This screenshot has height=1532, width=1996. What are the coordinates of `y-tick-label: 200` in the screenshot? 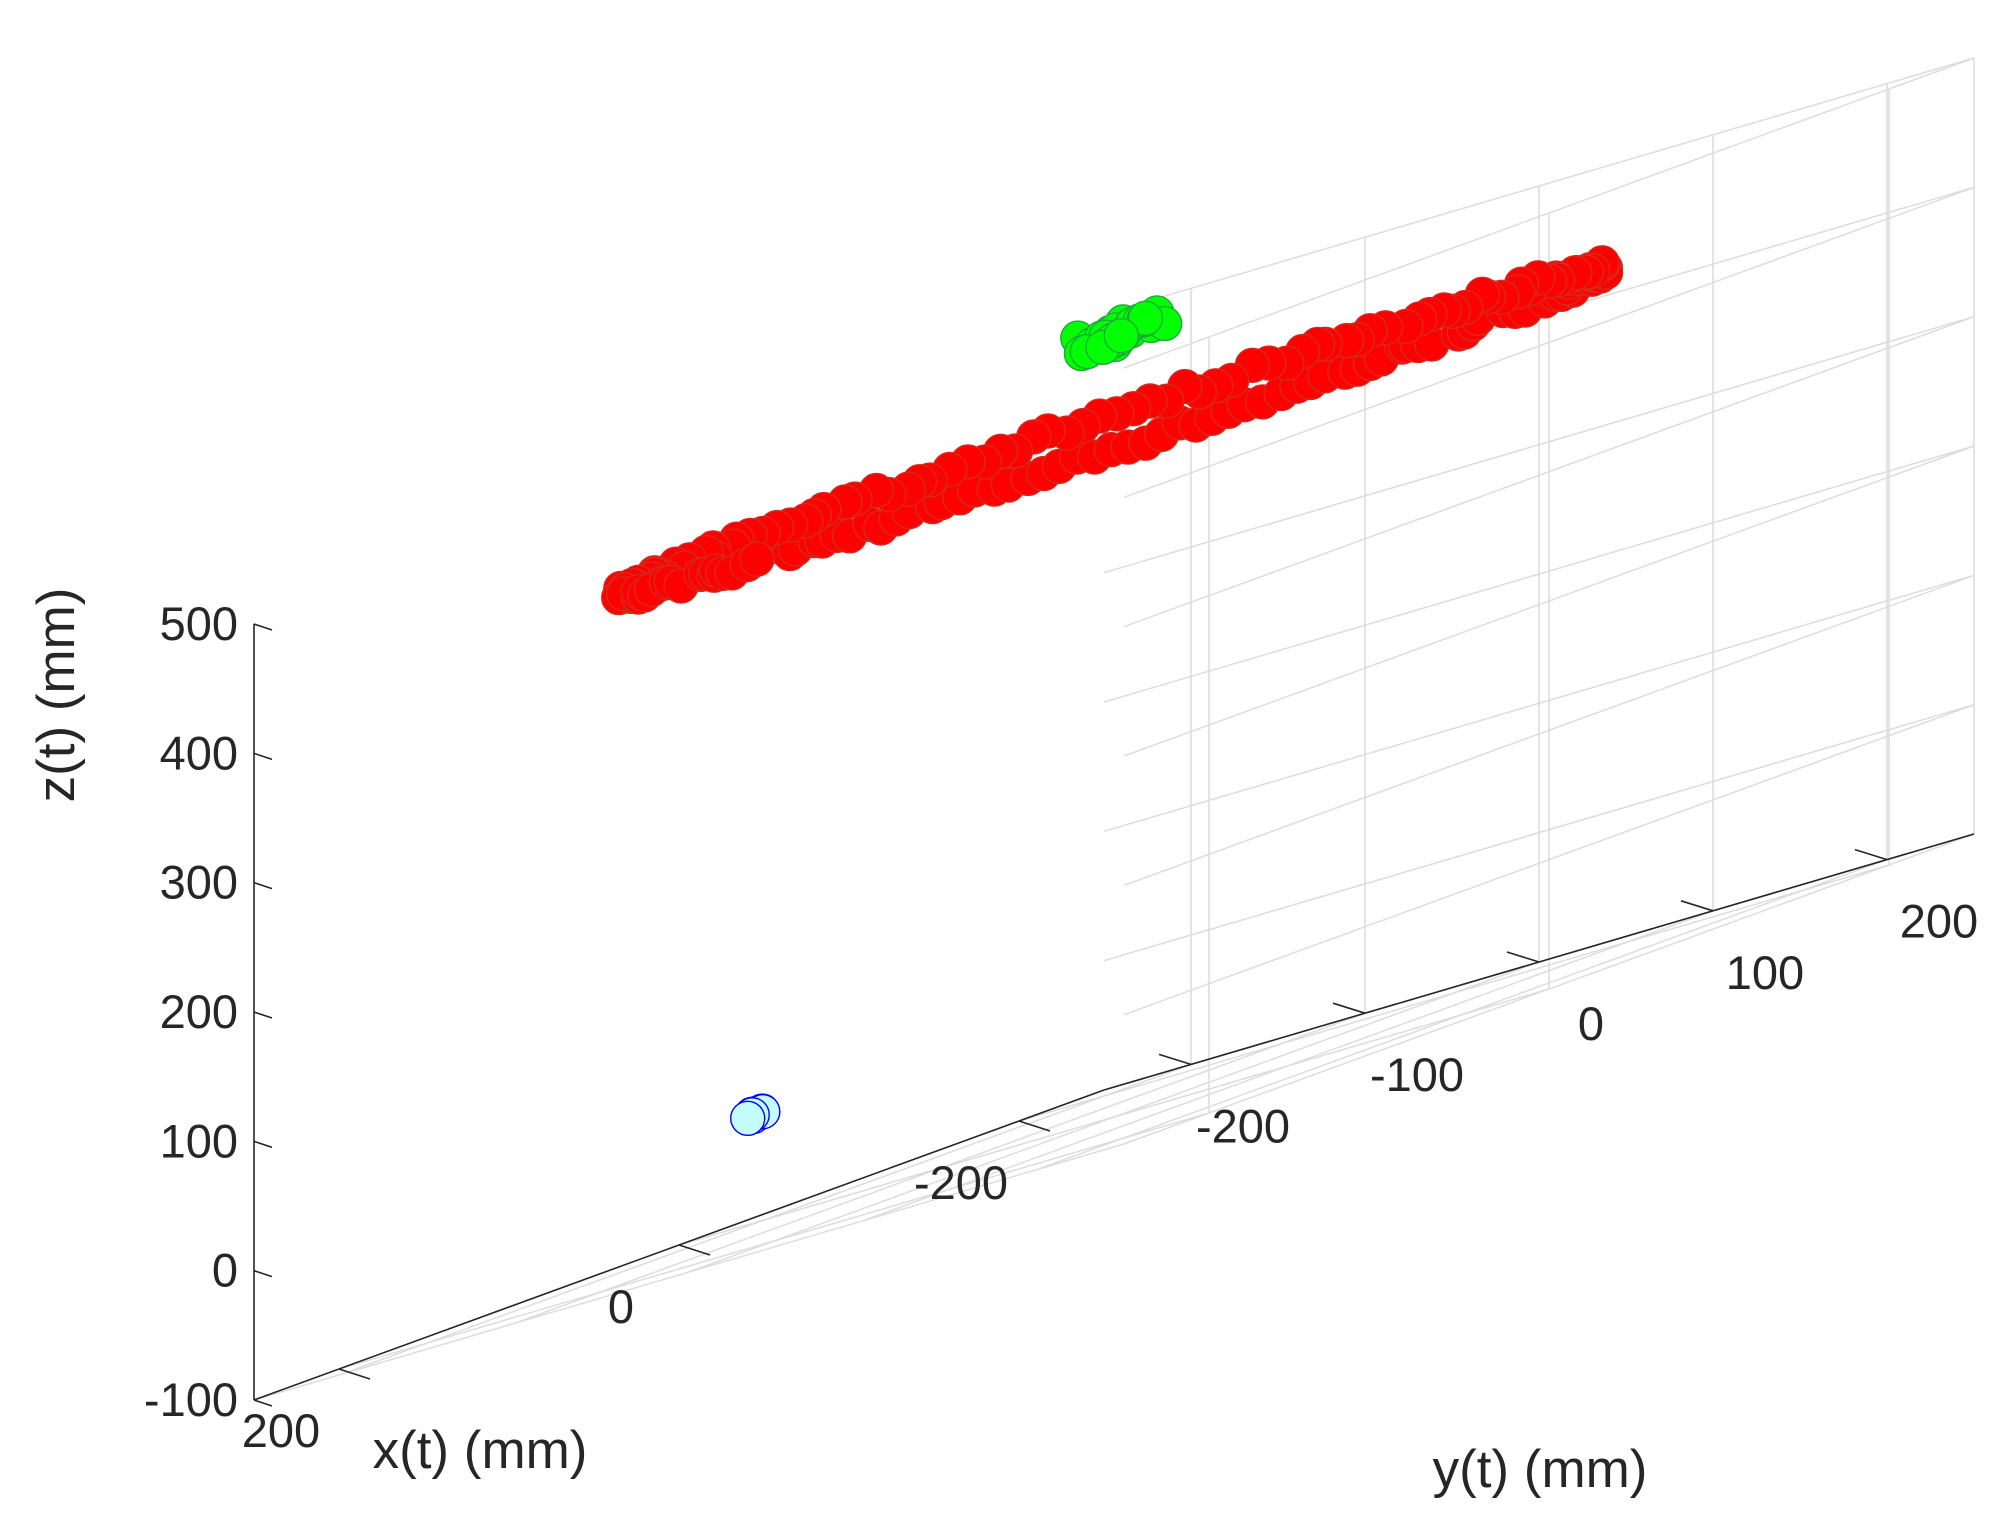 It's located at (1939, 921).